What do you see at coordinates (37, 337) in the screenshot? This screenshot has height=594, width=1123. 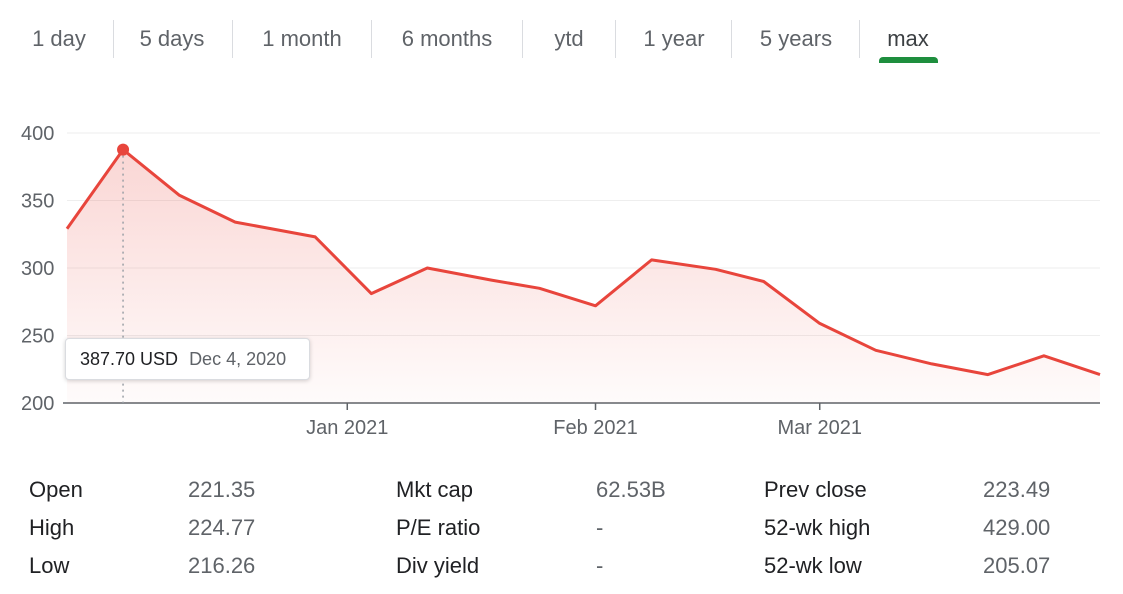 I see `y-tick-label: 250` at bounding box center [37, 337].